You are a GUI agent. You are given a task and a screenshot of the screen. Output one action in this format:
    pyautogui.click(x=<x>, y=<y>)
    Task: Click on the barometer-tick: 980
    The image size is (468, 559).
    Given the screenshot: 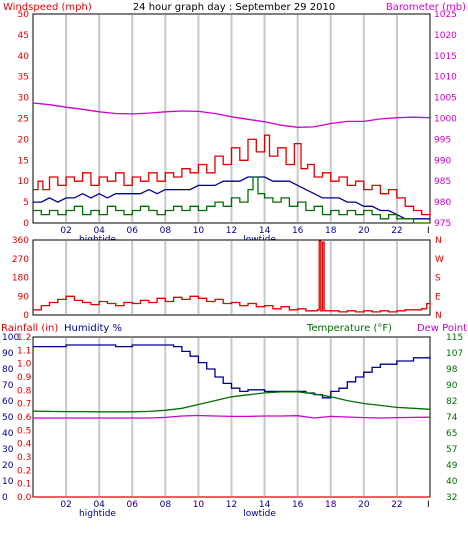 What is the action you would take?
    pyautogui.click(x=442, y=203)
    